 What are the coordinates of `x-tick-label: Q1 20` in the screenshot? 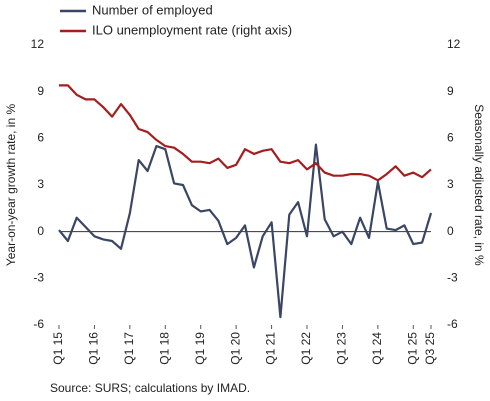 It's located at (235, 348).